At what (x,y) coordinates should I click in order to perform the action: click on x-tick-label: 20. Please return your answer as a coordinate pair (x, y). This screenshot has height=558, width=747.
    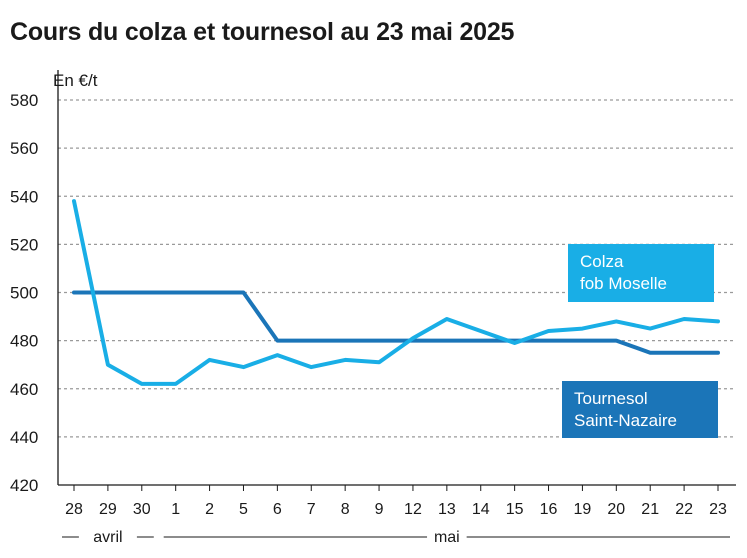
    Looking at the image, I should click on (616, 509).